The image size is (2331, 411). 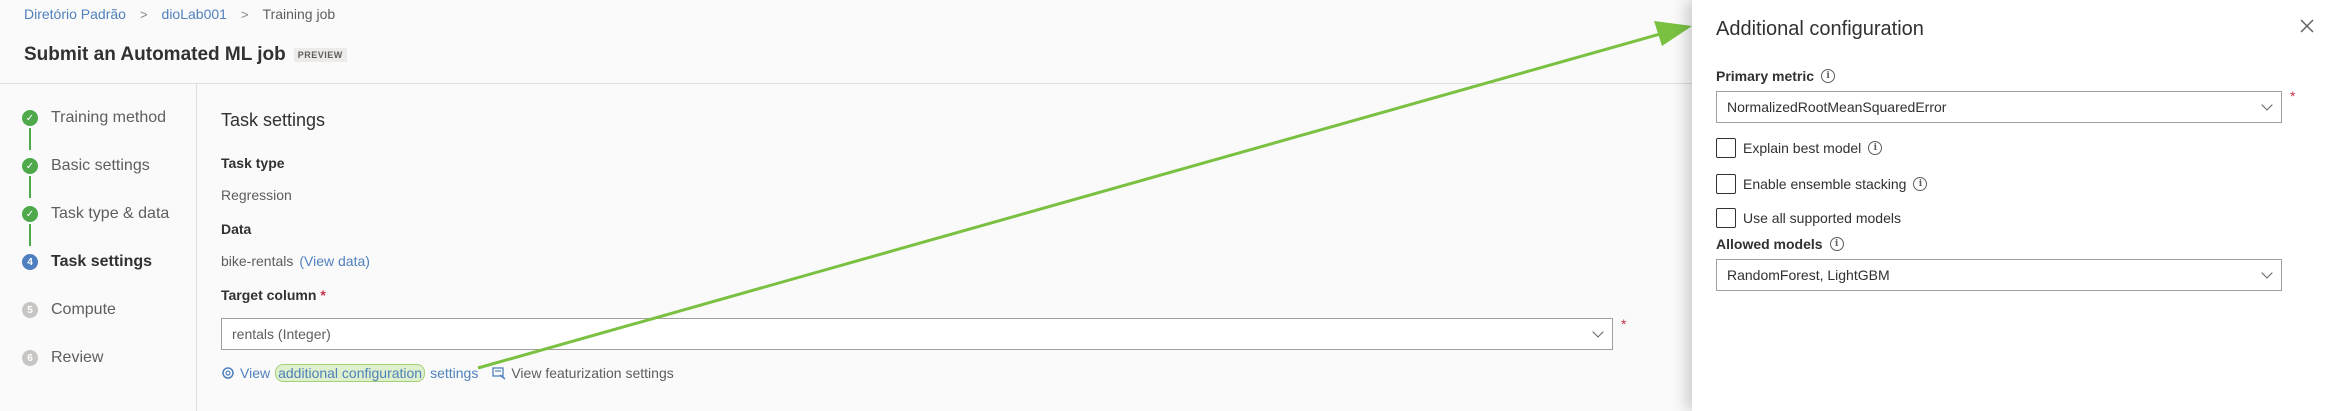 I want to click on use-all-supported-models-checkbox: Use all supported models, so click(x=1808, y=218).